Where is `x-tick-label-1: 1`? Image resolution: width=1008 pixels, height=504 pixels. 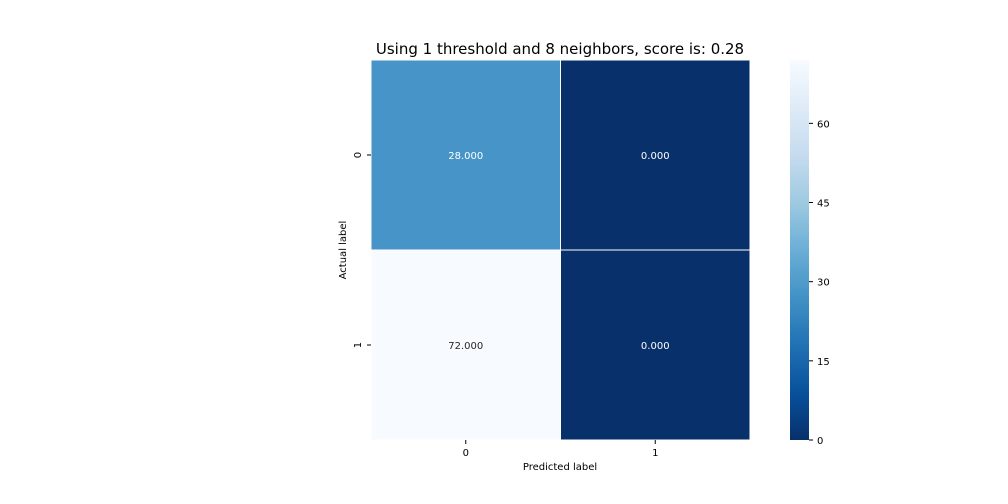 x-tick-label-1: 1 is located at coordinates (655, 453).